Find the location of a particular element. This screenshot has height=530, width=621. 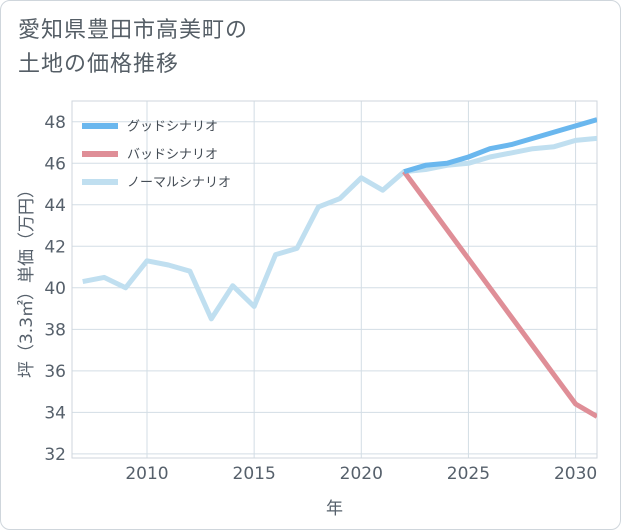

x-tick-label: 2020 is located at coordinates (361, 474).